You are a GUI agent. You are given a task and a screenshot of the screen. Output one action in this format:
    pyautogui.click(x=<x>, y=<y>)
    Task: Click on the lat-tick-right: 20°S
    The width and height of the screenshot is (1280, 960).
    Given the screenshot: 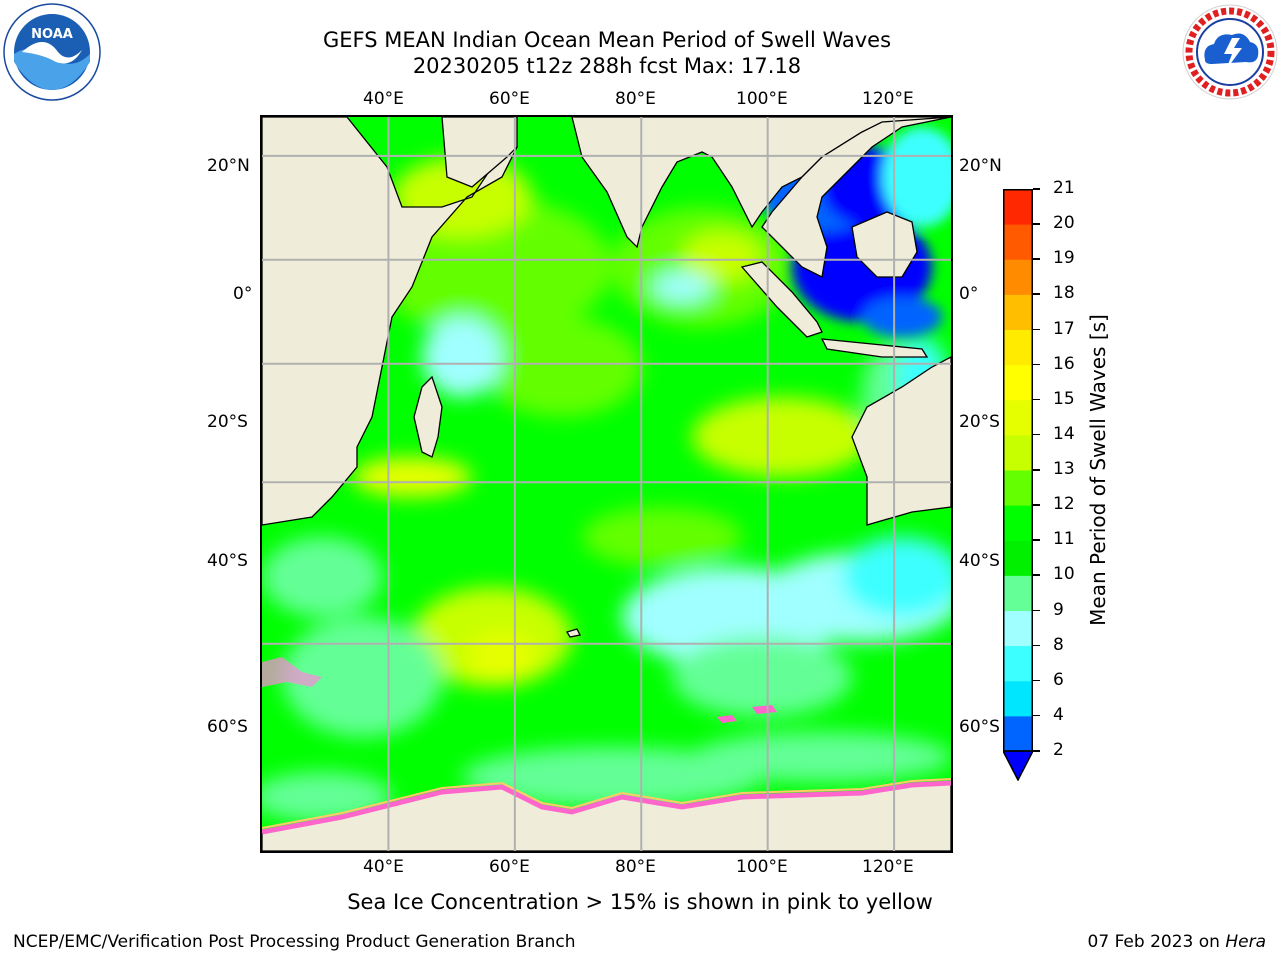 What is the action you would take?
    pyautogui.click(x=979, y=422)
    